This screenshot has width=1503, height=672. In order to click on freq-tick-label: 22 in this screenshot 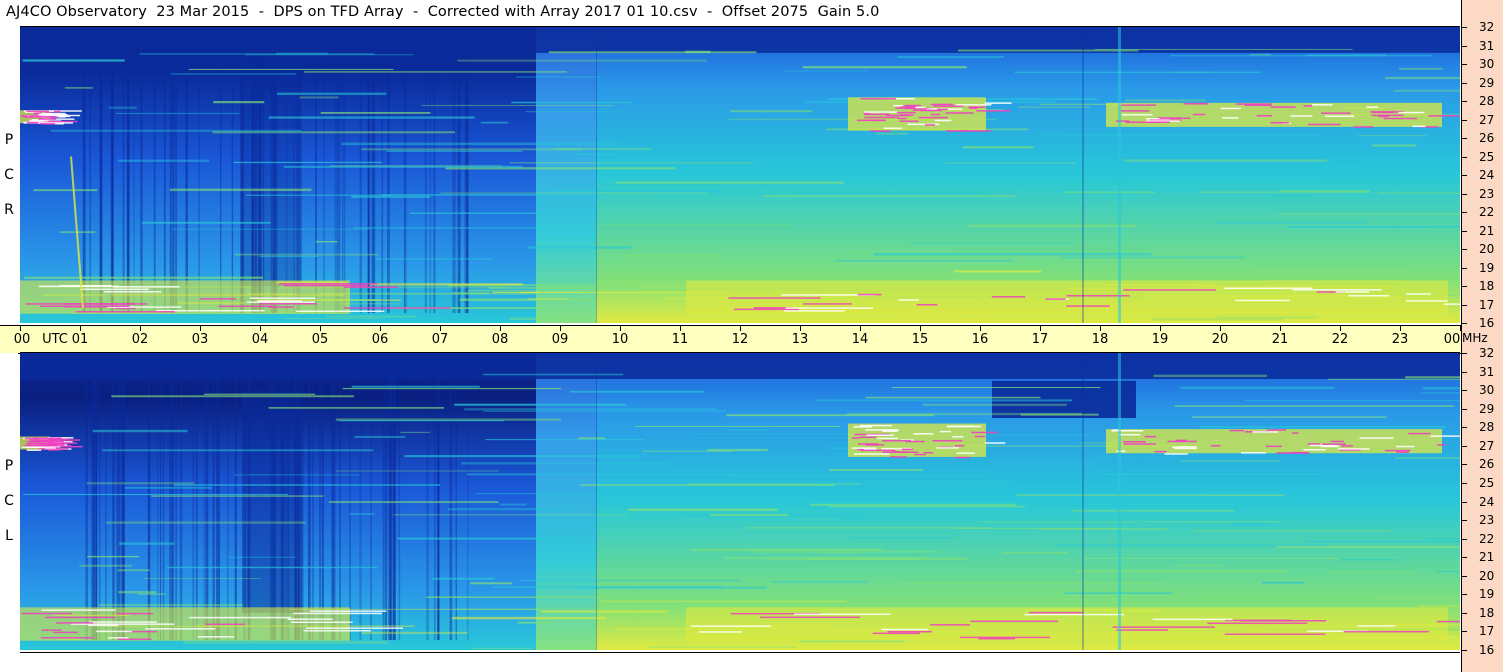, I will do `click(1487, 212)`.